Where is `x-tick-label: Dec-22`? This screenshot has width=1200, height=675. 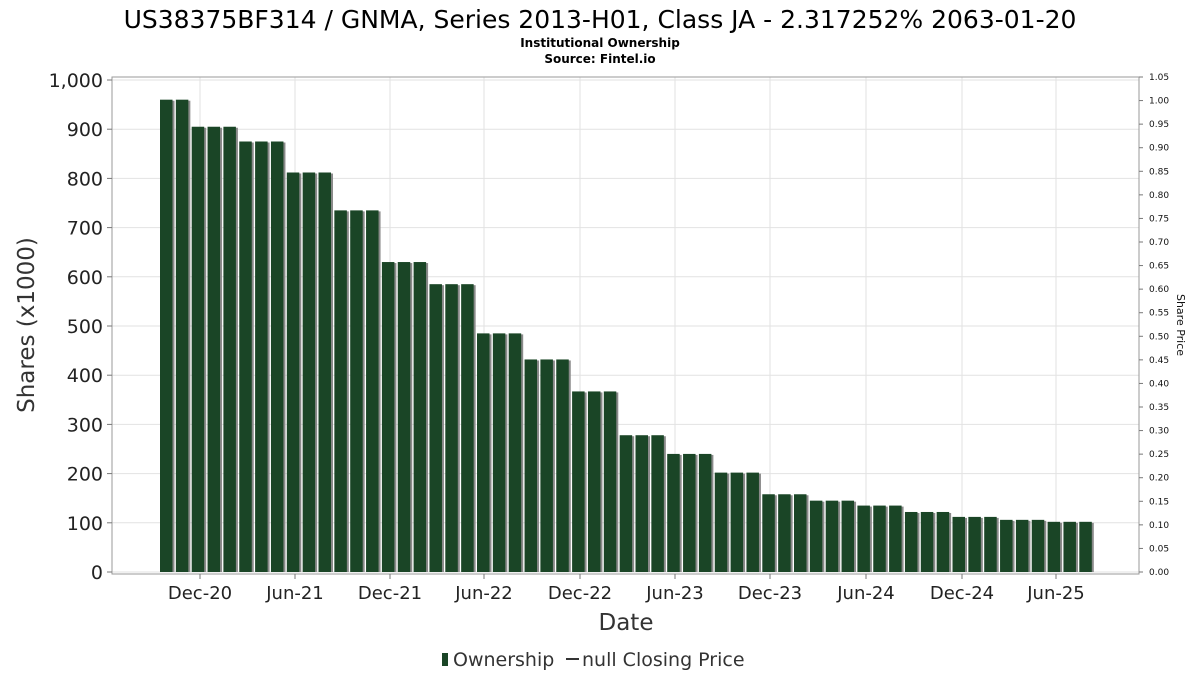
x-tick-label: Dec-22 is located at coordinates (580, 593).